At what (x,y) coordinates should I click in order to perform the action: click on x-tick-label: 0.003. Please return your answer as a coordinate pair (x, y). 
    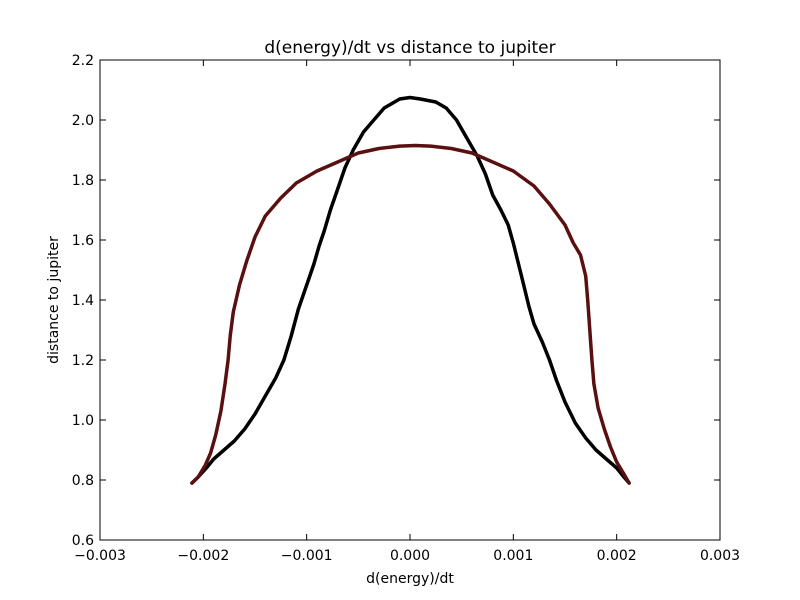
    Looking at the image, I should click on (720, 556).